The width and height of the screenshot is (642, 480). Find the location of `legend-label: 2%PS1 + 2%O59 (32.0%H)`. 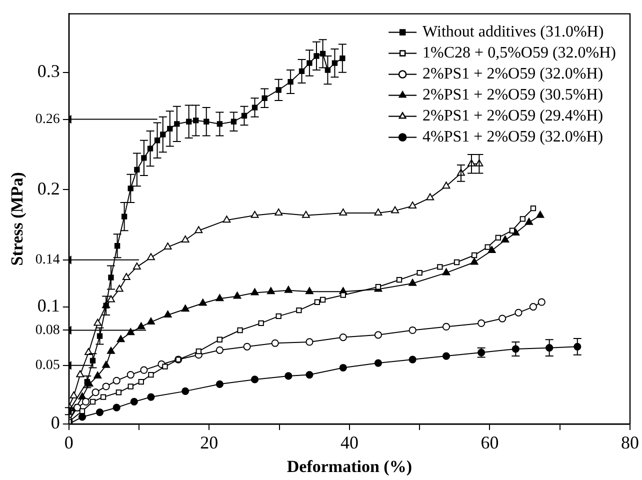

legend-label: 2%PS1 + 2%O59 (32.0%H) is located at coordinates (513, 74).